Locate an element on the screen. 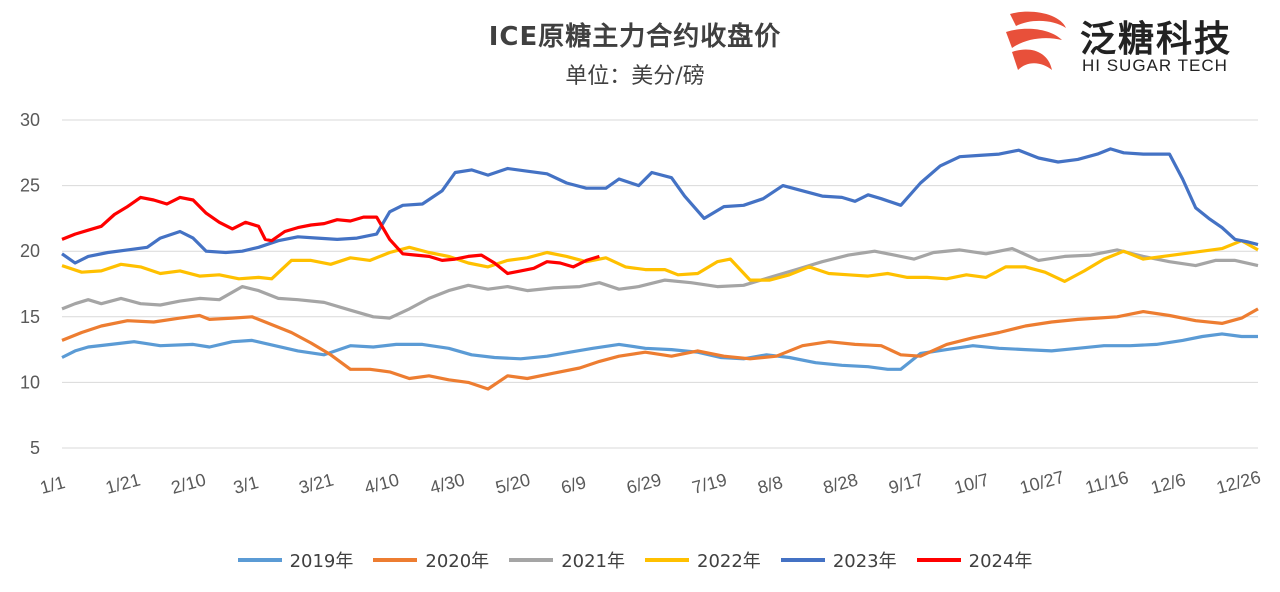 The image size is (1280, 592). legend-label: 2022年 is located at coordinates (729, 561).